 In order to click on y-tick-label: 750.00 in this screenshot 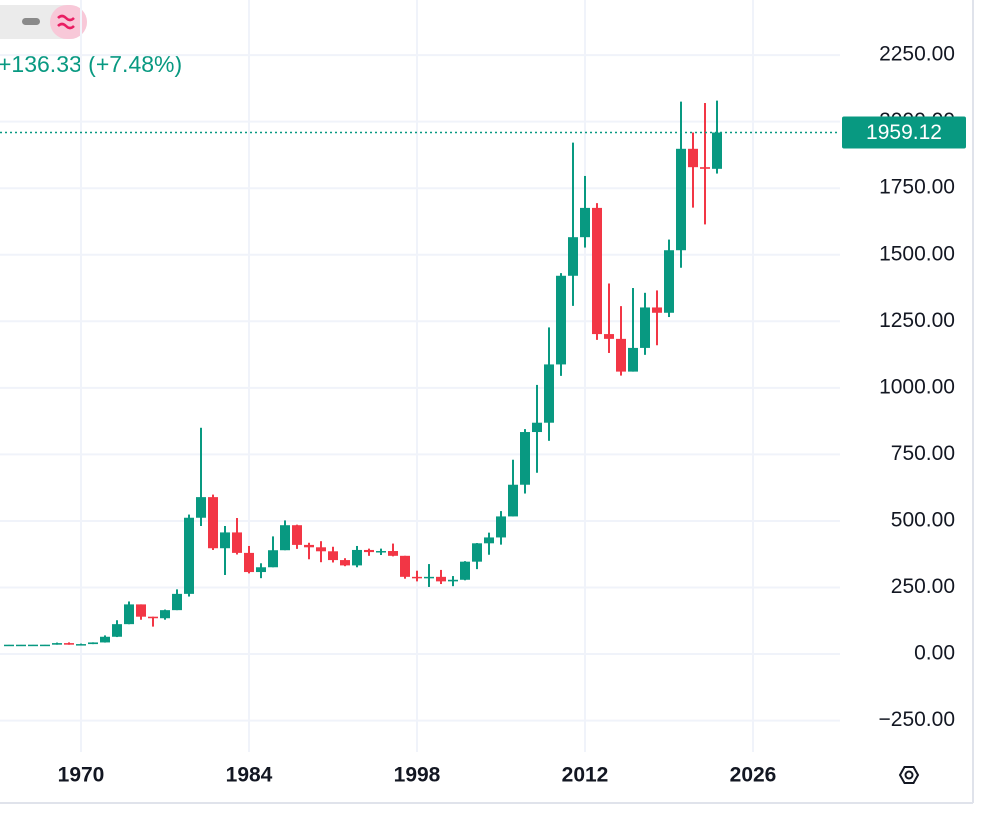, I will do `click(923, 453)`.